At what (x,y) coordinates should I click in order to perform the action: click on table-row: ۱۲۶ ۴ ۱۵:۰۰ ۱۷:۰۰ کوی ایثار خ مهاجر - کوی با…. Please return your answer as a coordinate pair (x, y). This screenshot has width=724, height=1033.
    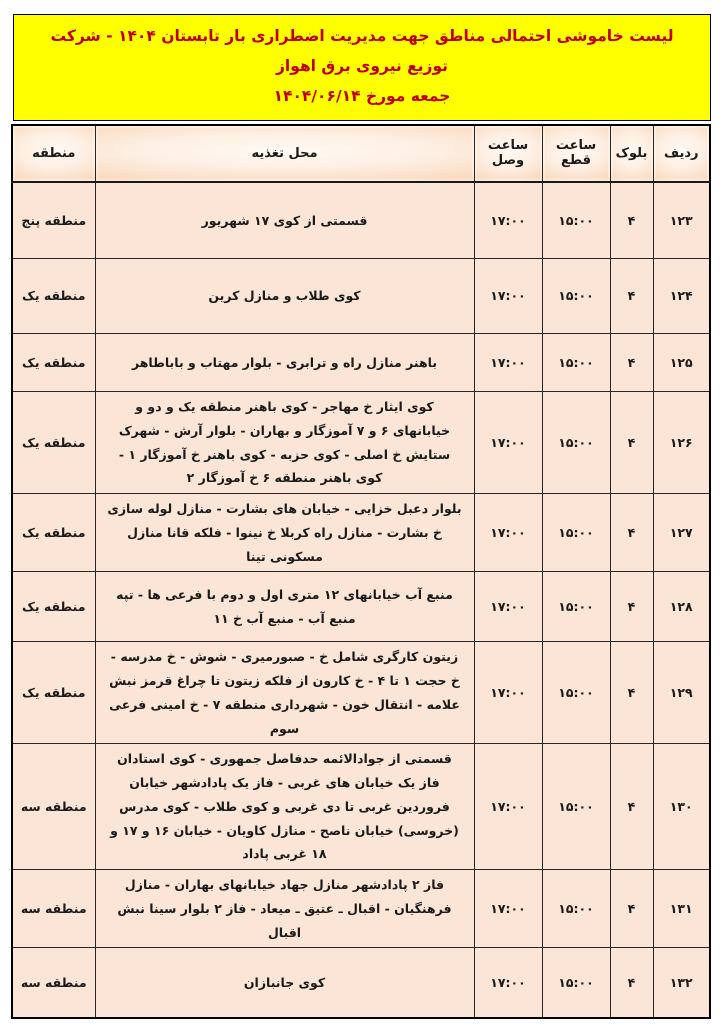
    Looking at the image, I should click on (361, 443).